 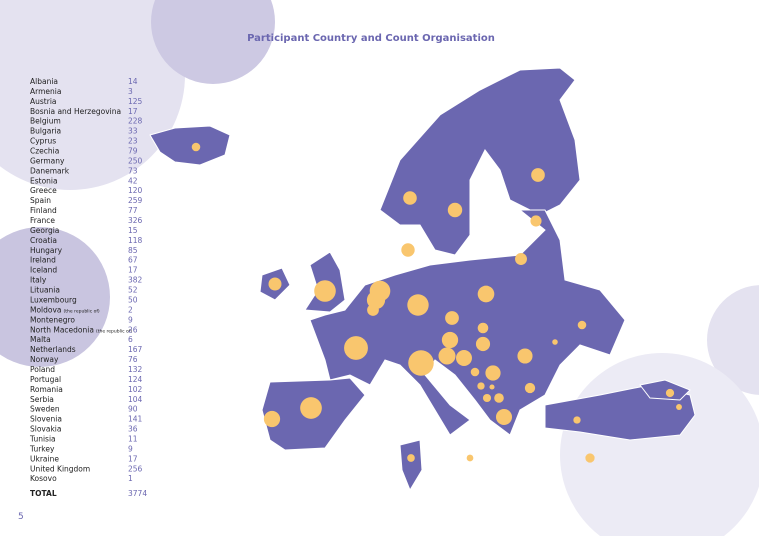 What do you see at coordinates (42, 220) in the screenshot?
I see `country-name: France` at bounding box center [42, 220].